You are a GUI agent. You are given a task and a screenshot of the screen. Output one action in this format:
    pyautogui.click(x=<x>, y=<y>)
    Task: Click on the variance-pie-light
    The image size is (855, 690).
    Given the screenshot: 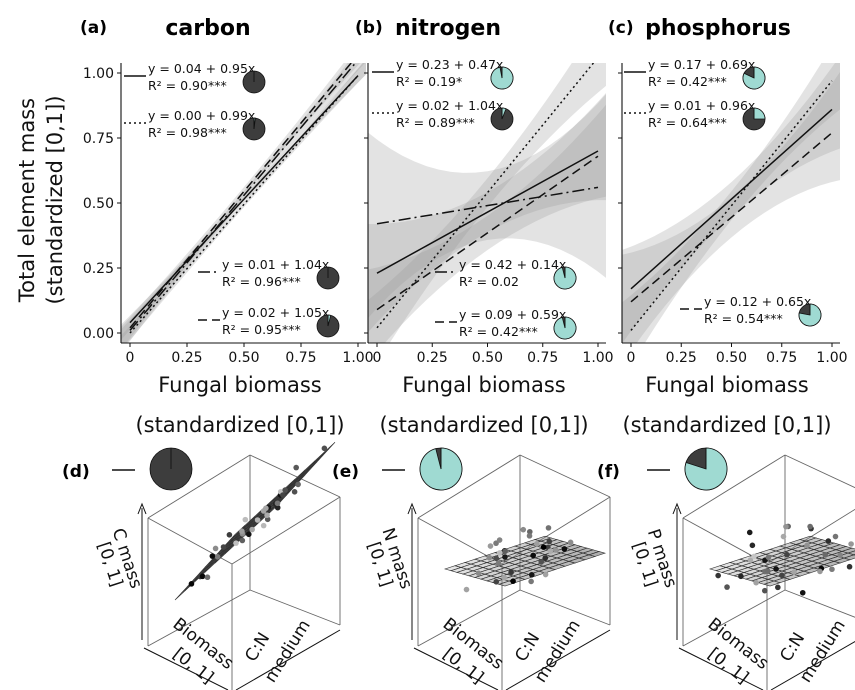 What is the action you would take?
    pyautogui.click(x=810, y=315)
    